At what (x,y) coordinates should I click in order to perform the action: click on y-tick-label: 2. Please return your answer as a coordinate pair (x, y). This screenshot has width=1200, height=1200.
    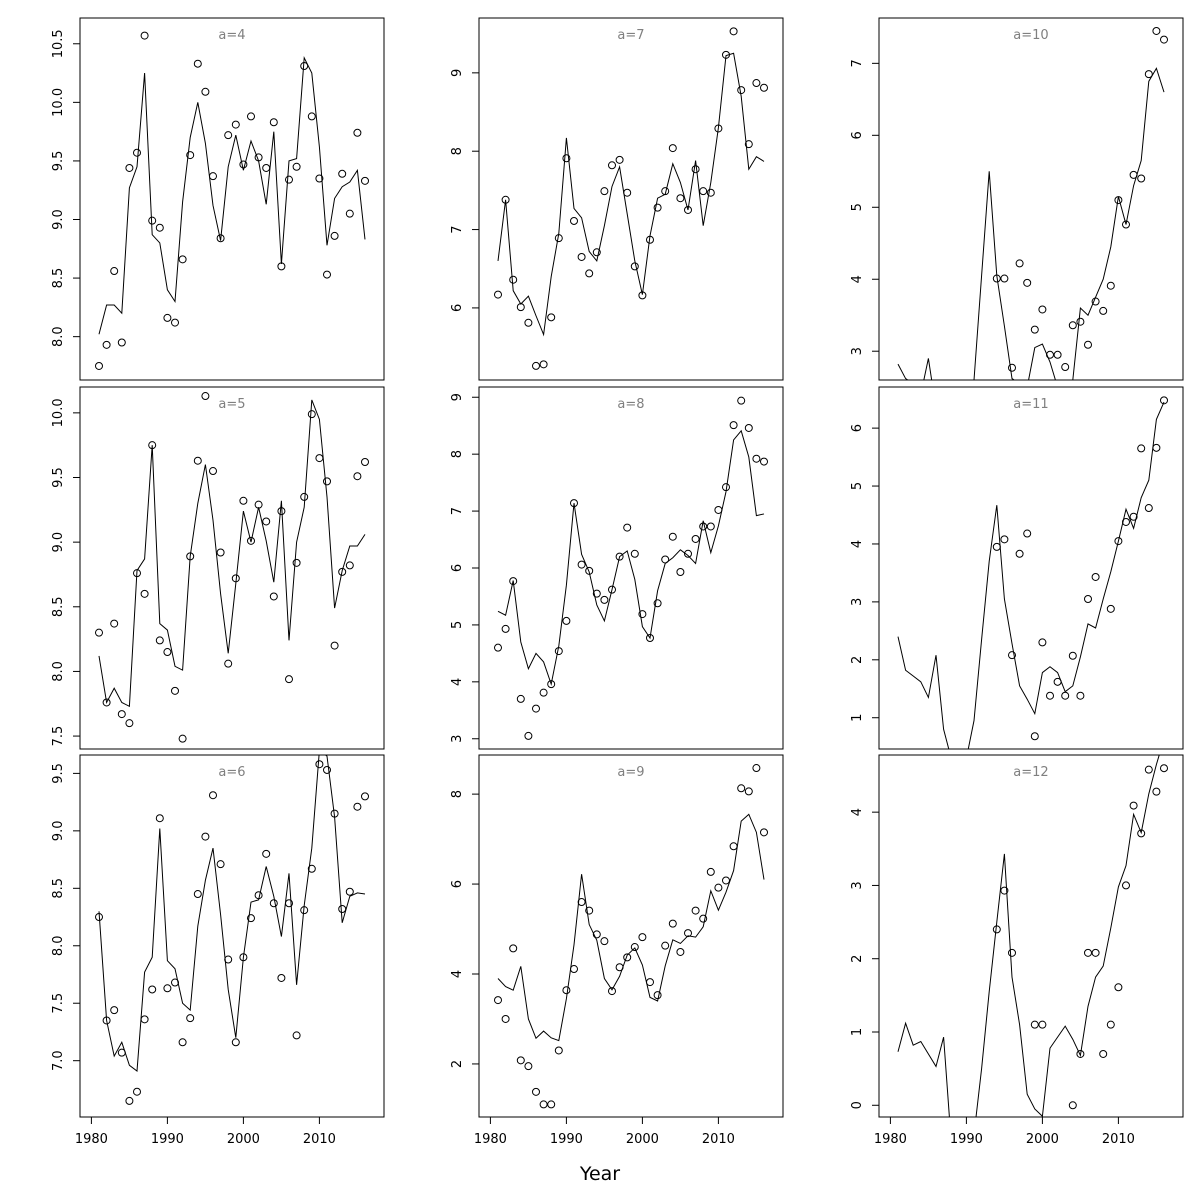
    Looking at the image, I should click on (857, 959).